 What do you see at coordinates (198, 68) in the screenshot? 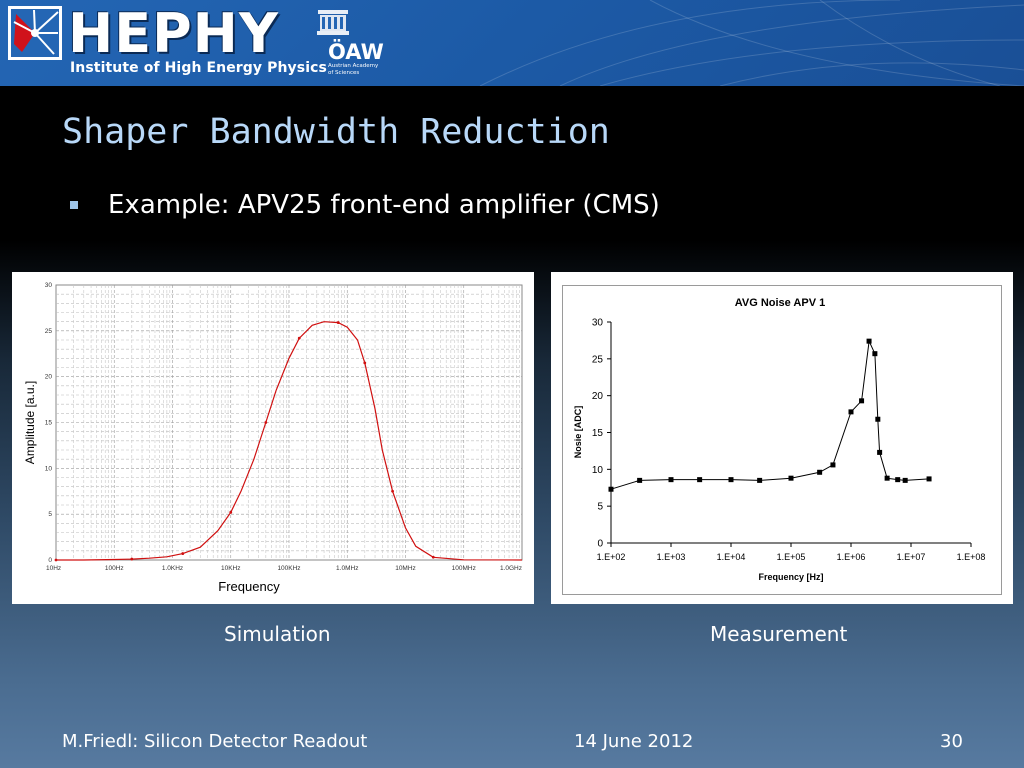
I see `brand-subtitle: Institute of High Energy Physics` at bounding box center [198, 68].